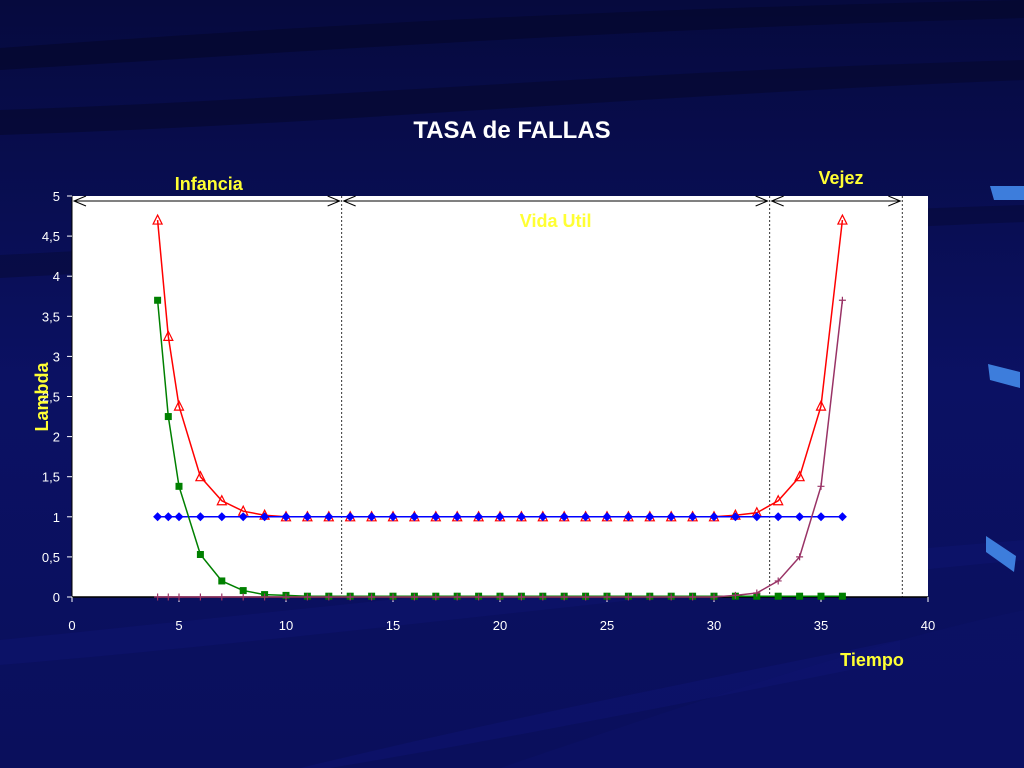 This screenshot has width=1024, height=768. Describe the element at coordinates (56, 276) in the screenshot. I see `y-tick-label: 4` at that location.